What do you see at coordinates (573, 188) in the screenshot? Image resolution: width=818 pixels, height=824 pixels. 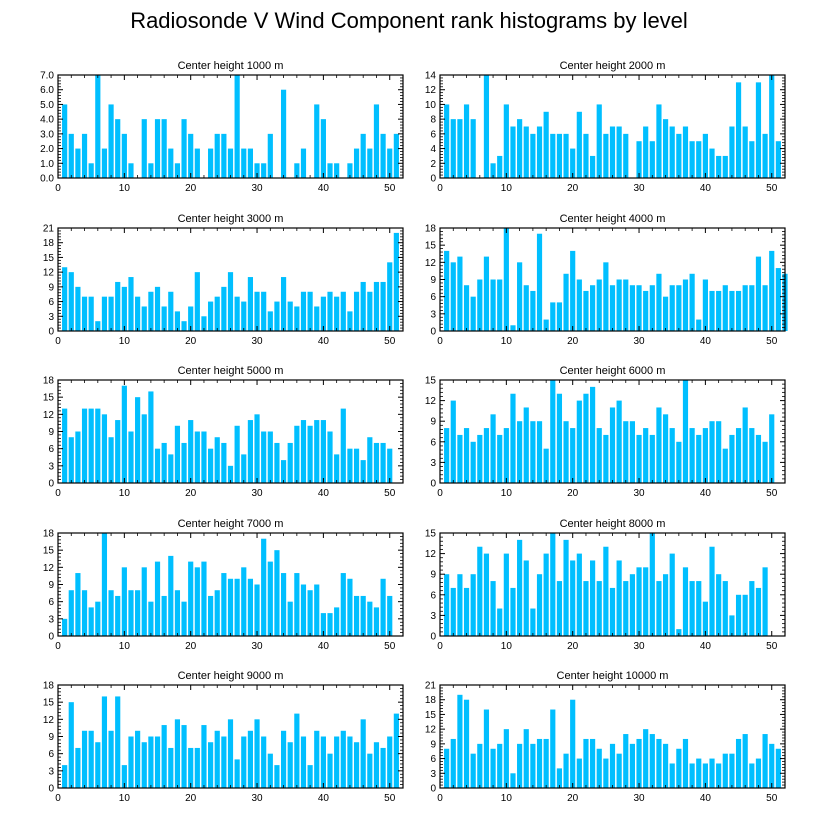 I see `x-tick-label: 20` at bounding box center [573, 188].